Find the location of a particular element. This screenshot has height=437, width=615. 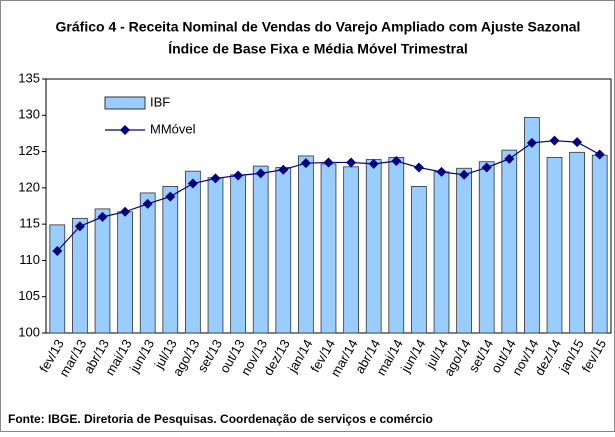

y-tick-label: 110 is located at coordinates (29, 259).